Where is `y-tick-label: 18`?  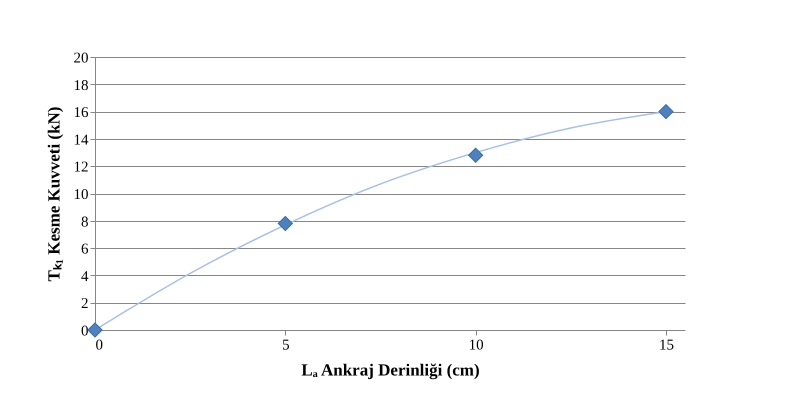 y-tick-label: 18 is located at coordinates (81, 86).